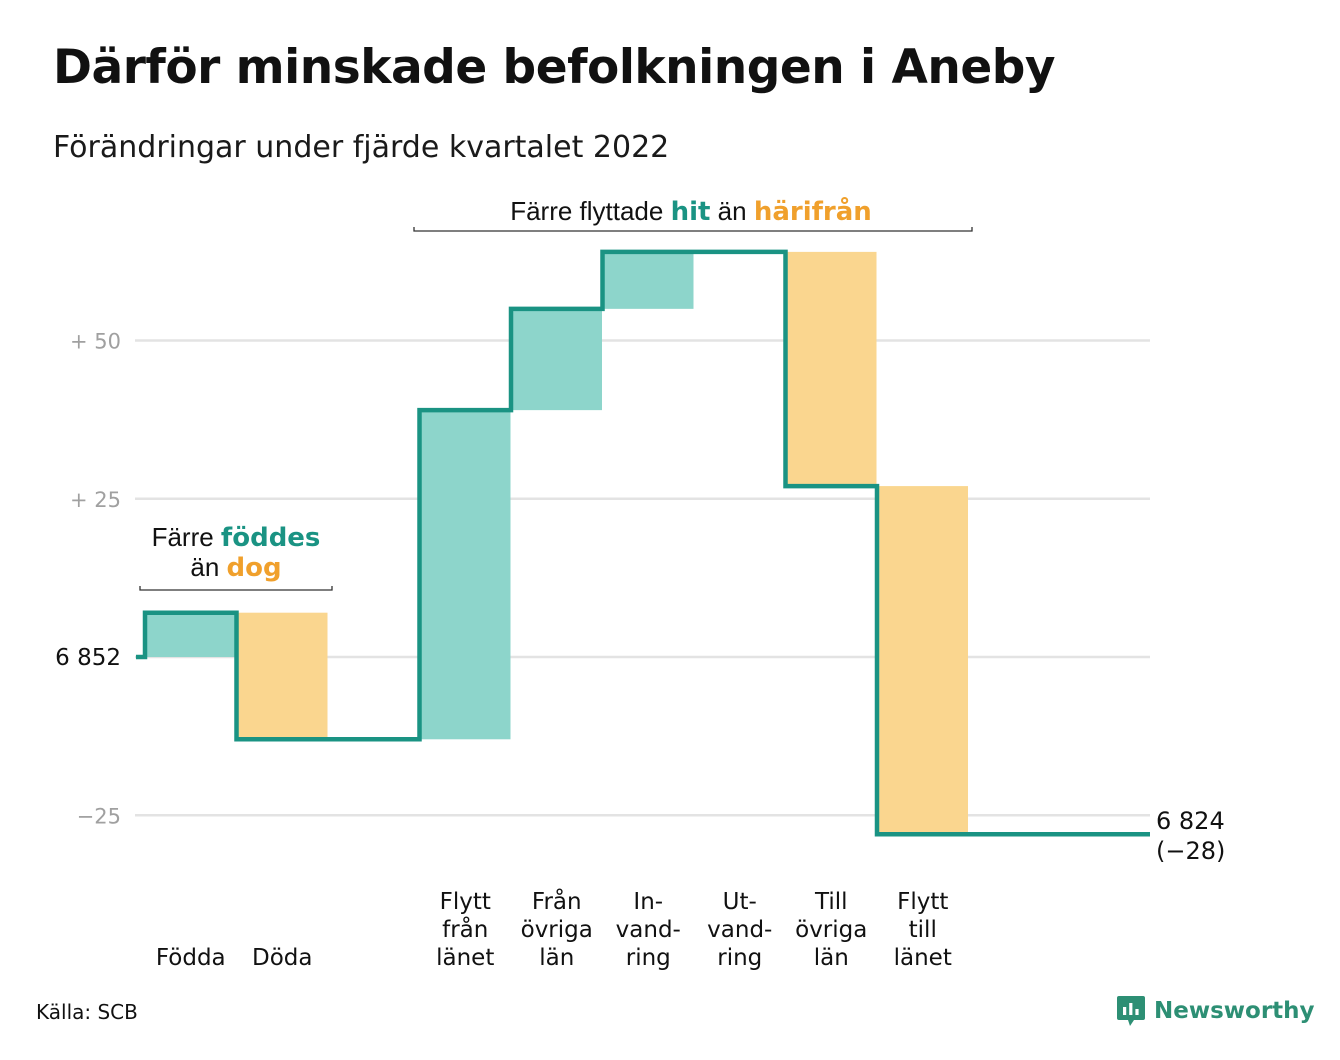 The width and height of the screenshot is (1340, 1060). Describe the element at coordinates (1131, 1011) in the screenshot. I see `newsworthy-icon` at that location.